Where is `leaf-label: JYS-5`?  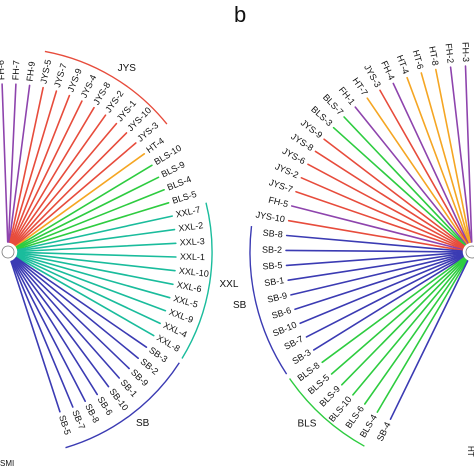
leaf-label: JYS-5 is located at coordinates (45, 72).